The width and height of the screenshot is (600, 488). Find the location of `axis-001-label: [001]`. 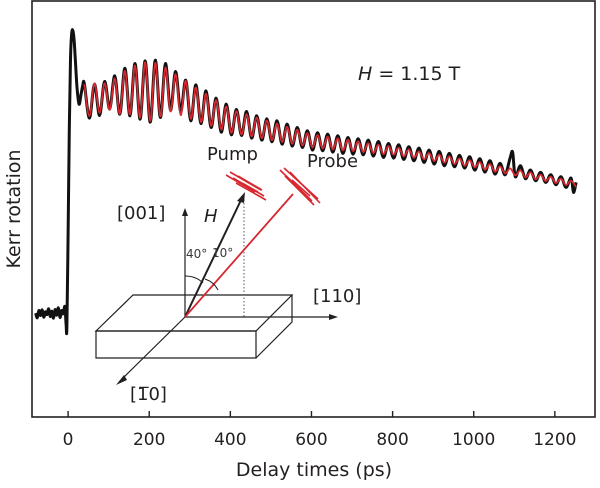

axis-001-label: [001] is located at coordinates (141, 213).